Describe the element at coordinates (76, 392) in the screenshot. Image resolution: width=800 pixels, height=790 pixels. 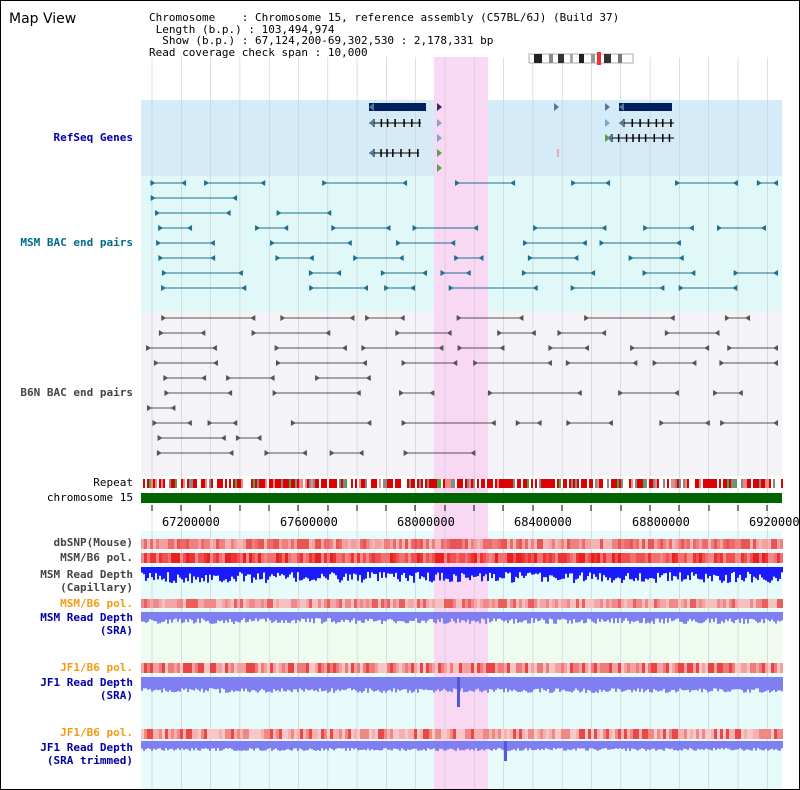
I see `track-label-b6n-bac: B6N BAC end pairs` at that location.